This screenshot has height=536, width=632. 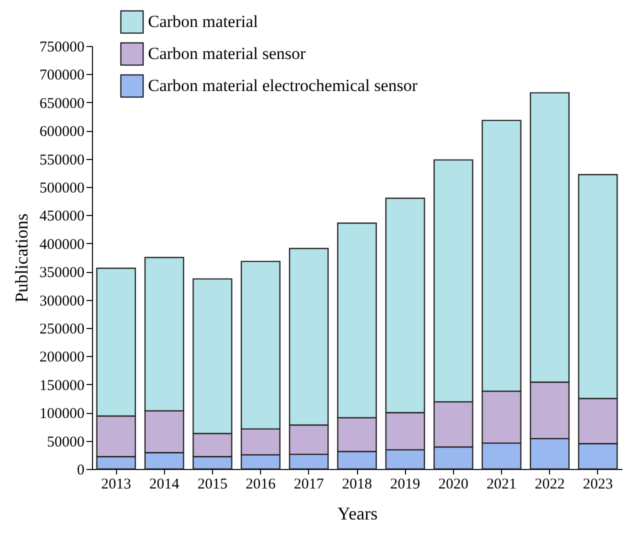 What do you see at coordinates (62, 48) in the screenshot?
I see `y-tick-label: 750000` at bounding box center [62, 48].